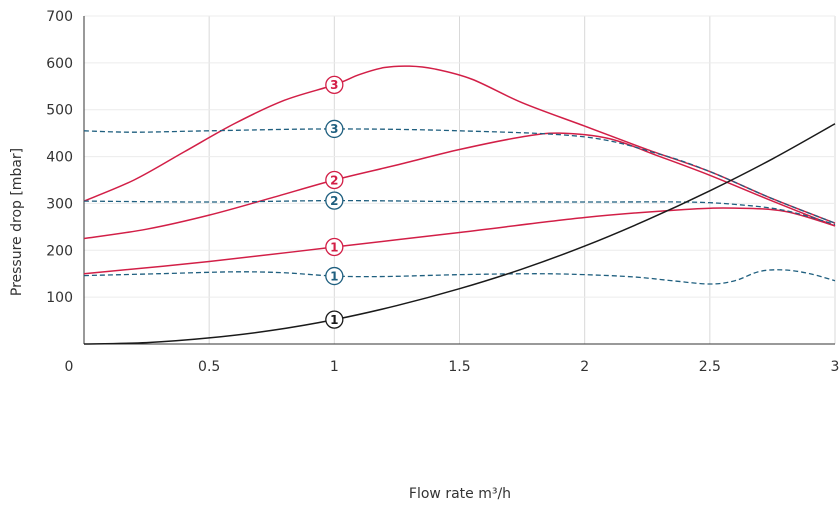  Describe the element at coordinates (17, 222) in the screenshot. I see `y-axis-label: Pressure drop [mbar]` at that location.